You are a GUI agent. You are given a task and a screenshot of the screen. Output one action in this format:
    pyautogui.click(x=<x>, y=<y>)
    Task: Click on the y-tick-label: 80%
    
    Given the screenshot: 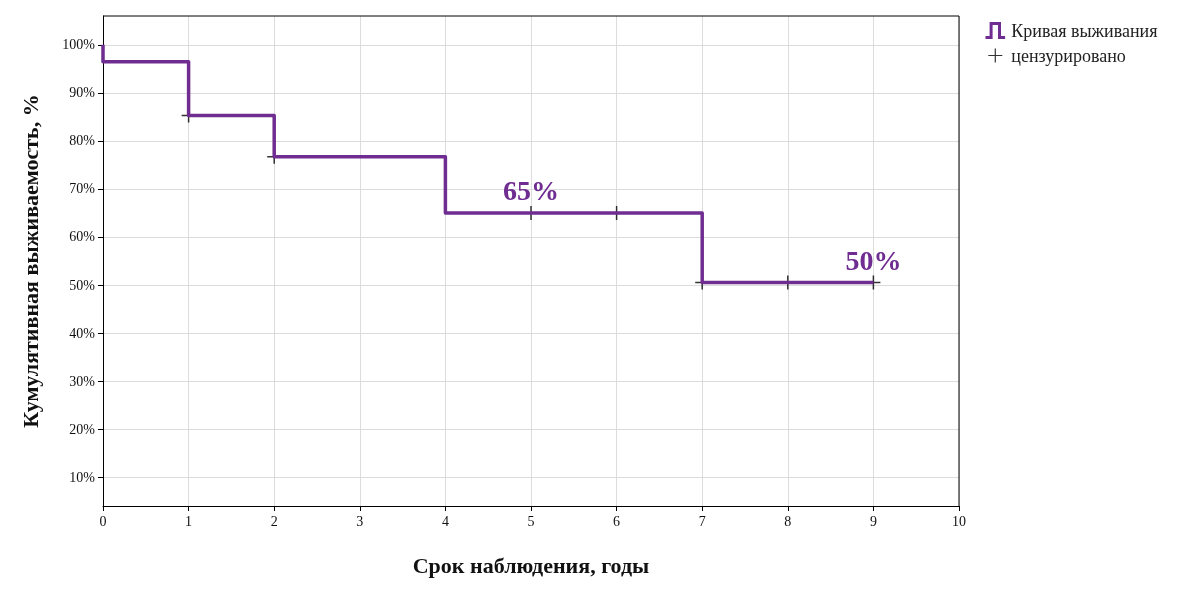 What is the action you would take?
    pyautogui.click(x=82, y=141)
    